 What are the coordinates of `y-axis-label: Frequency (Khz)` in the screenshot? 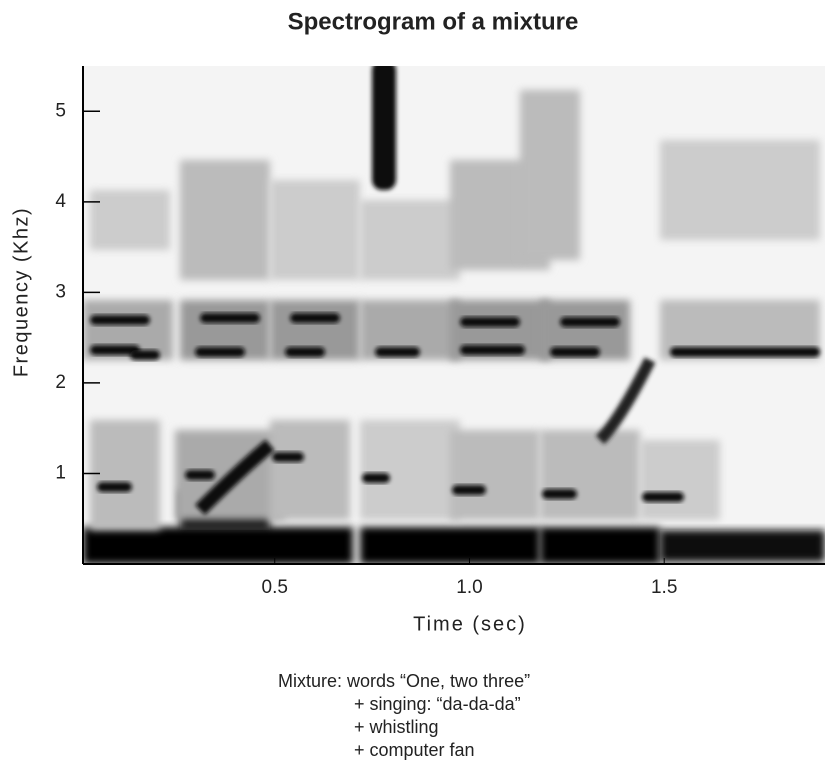 It's located at (21, 292).